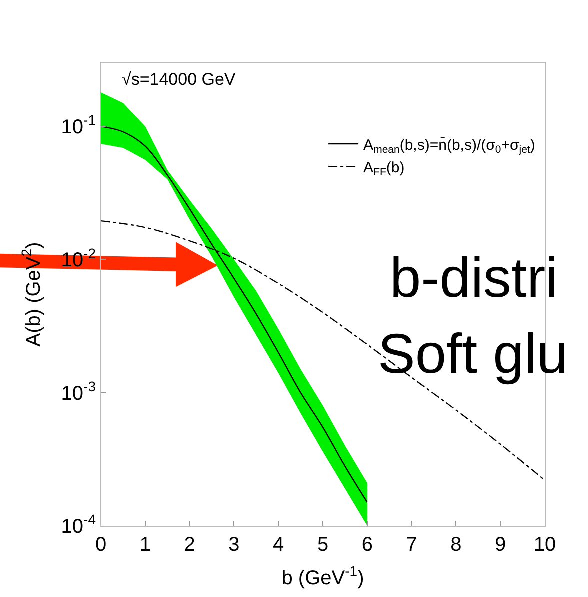  I want to click on x-tick-label: 6, so click(367, 545).